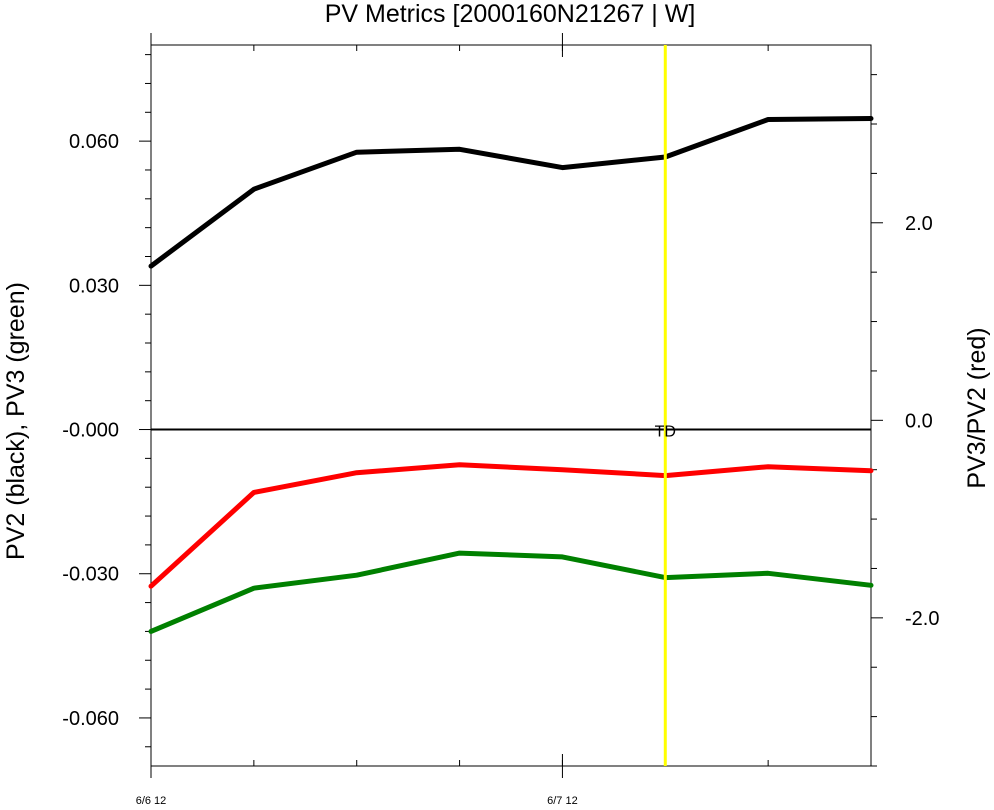 The image size is (994, 810). I want to click on chart-title: PV Metrics [2000160N21267 | W], so click(510, 14).